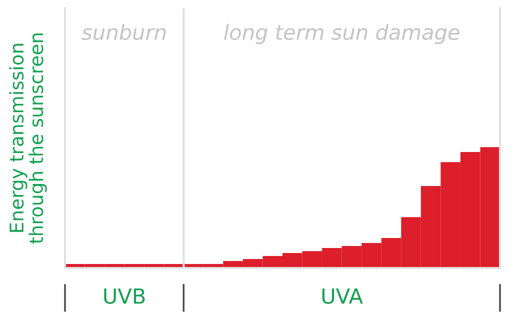  What do you see at coordinates (28, 138) in the screenshot?
I see `y-axis-title: Energy transmission through the sunscreen` at bounding box center [28, 138].